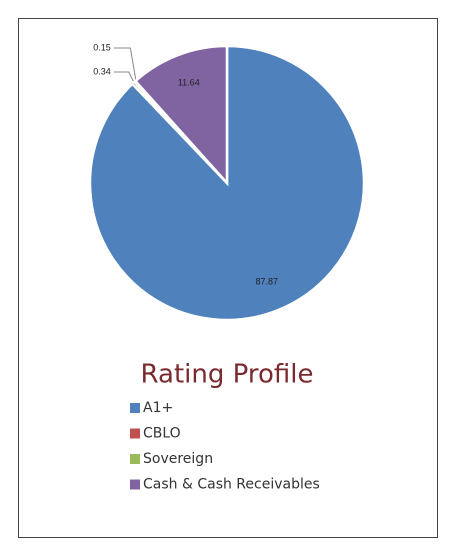 Image resolution: width=456 pixels, height=555 pixels. What do you see at coordinates (102, 71) in the screenshot?
I see `data-label: 0.34` at bounding box center [102, 71].